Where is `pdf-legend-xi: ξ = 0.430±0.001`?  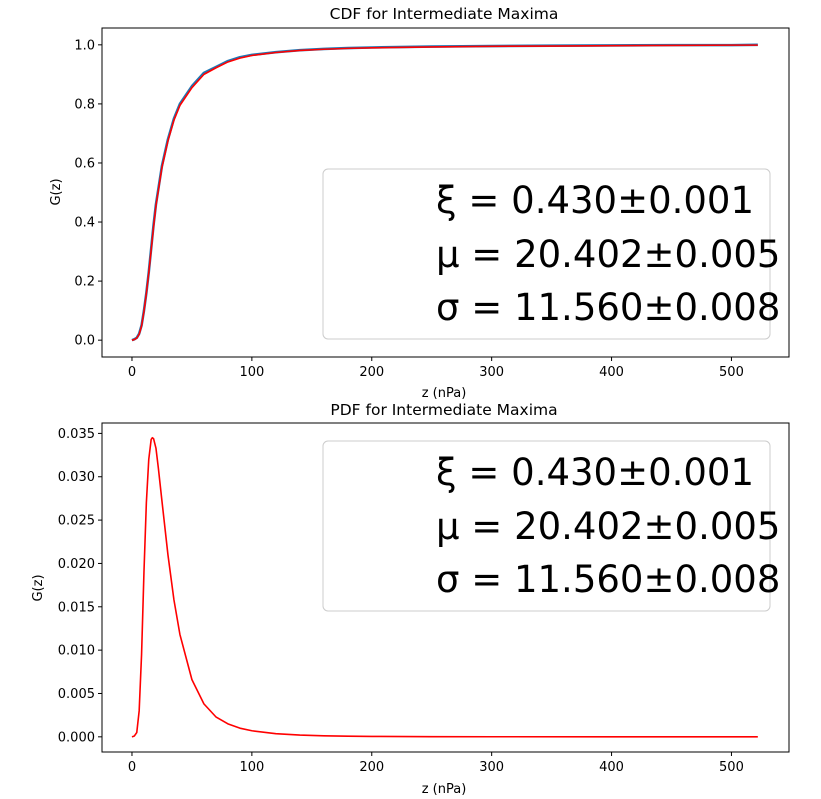 pdf-legend-xi: ξ = 0.430±0.001 is located at coordinates (595, 472).